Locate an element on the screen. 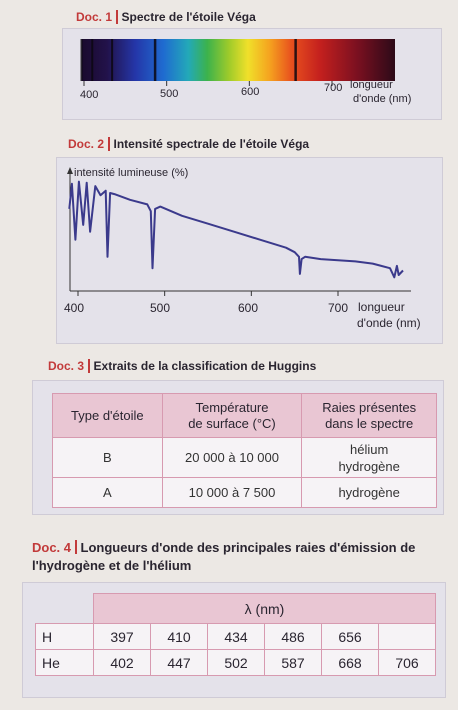  cell-value: 656 is located at coordinates (350, 636).